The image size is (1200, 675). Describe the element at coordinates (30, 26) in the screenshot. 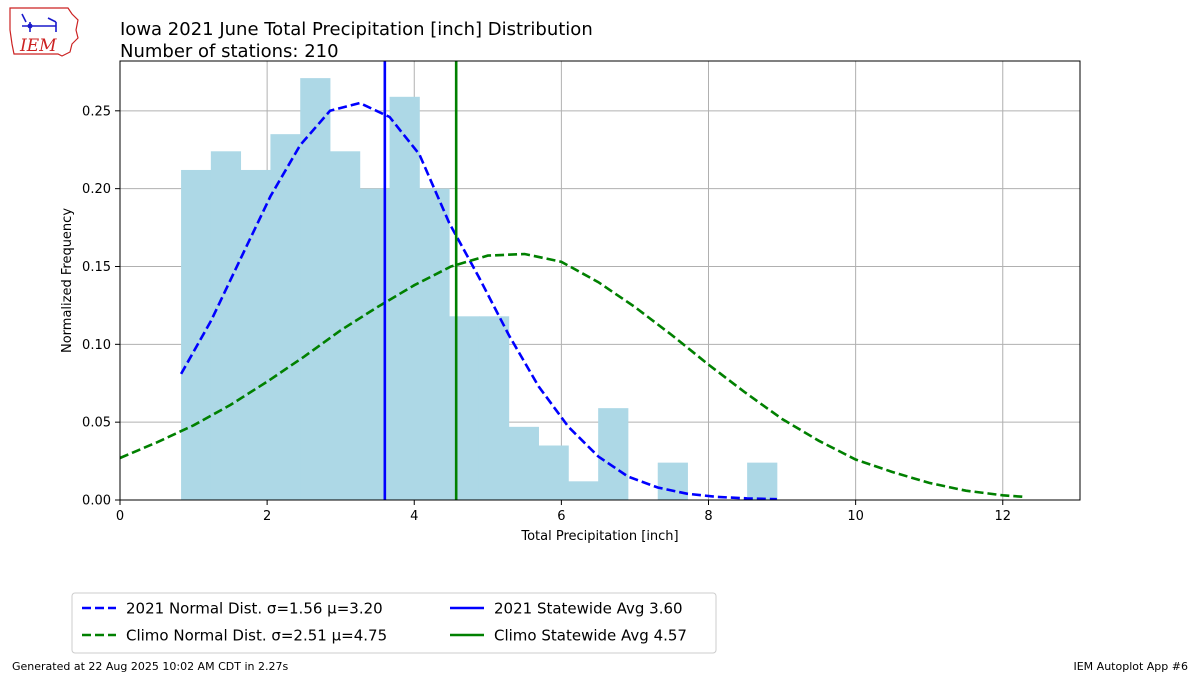

I see `station-dot-icon` at that location.